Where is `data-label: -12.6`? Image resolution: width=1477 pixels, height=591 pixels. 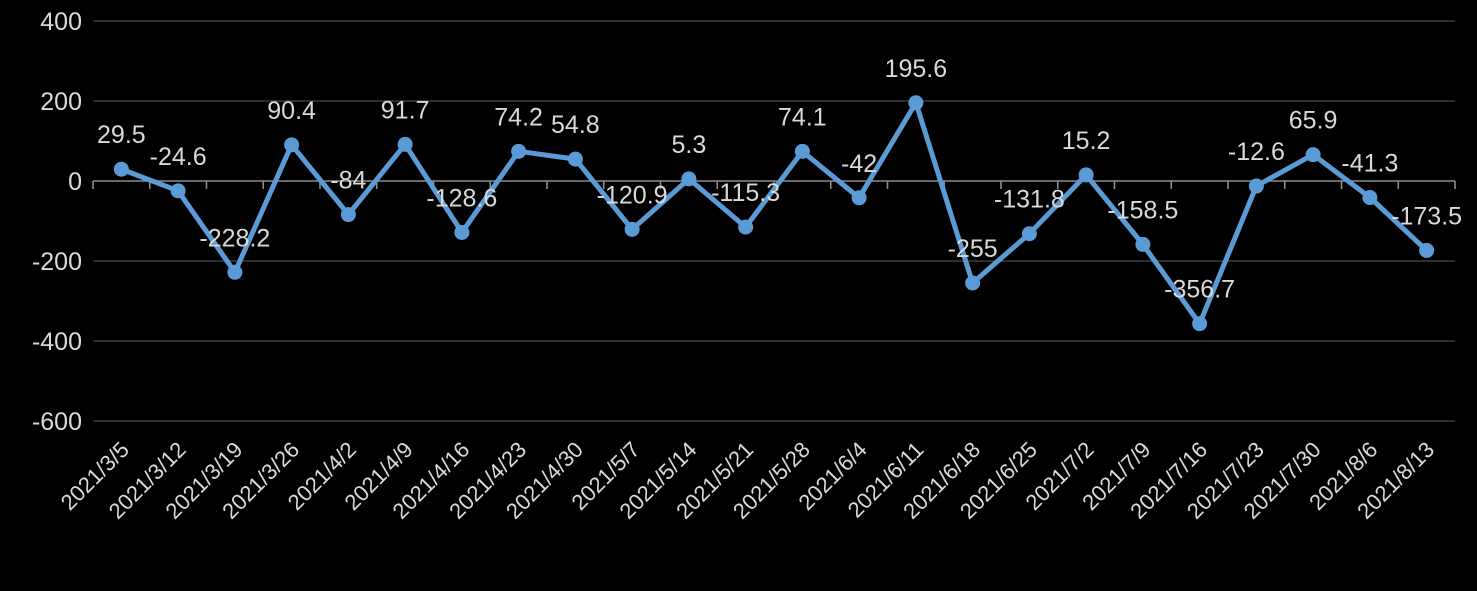
data-label: -12.6 is located at coordinates (1256, 152).